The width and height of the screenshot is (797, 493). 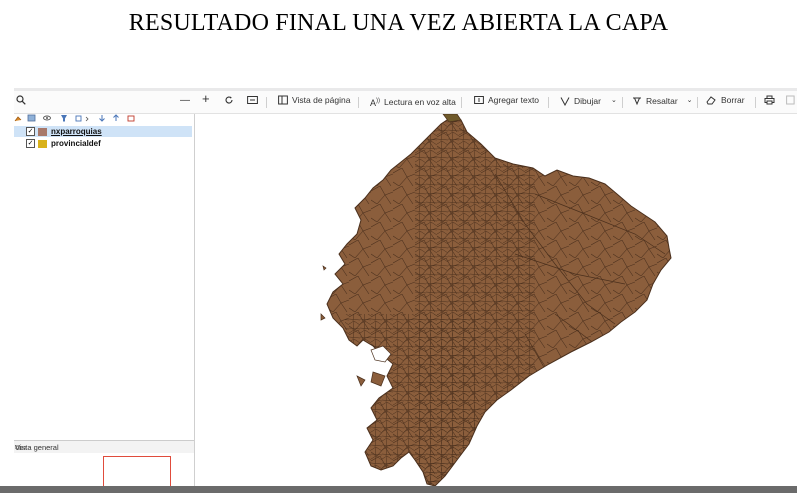 I want to click on erase-button: Borrar, so click(x=725, y=100).